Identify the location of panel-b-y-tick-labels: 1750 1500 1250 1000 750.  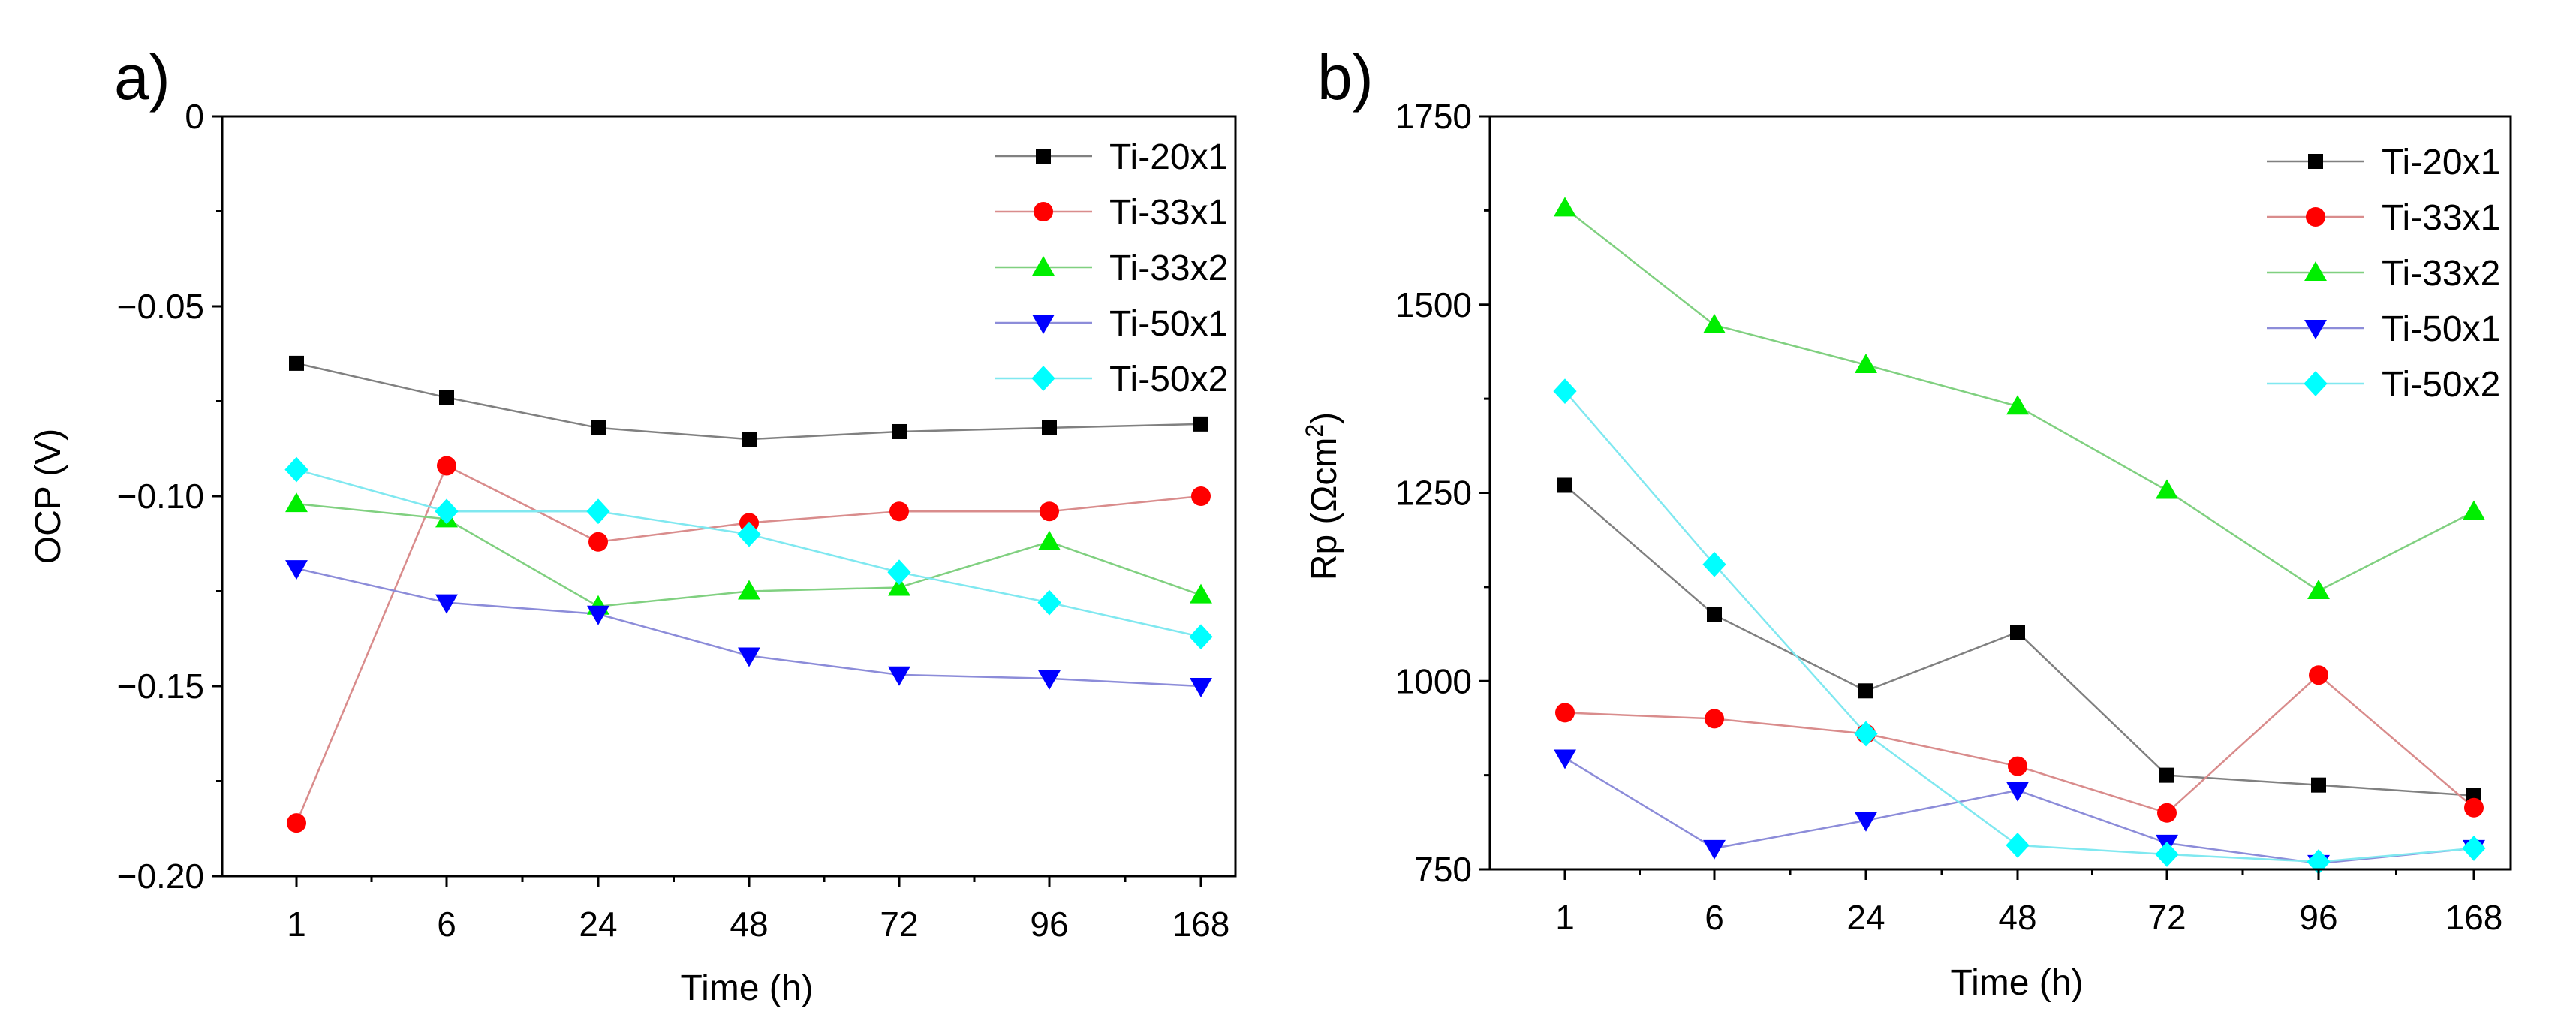
(1433, 493).